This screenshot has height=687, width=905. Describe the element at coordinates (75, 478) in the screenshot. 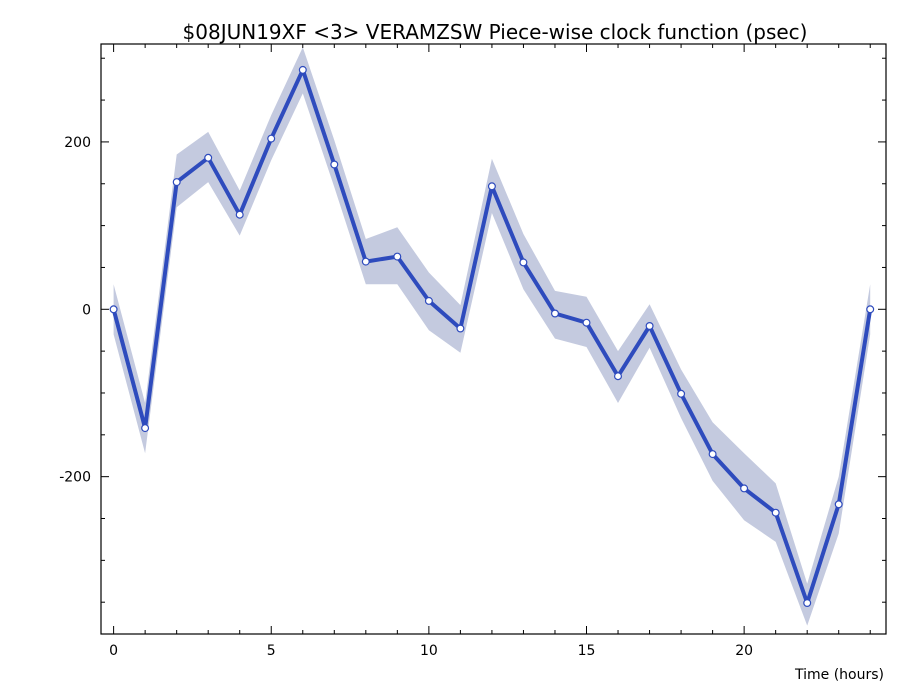

I see `y-tick-label: -200` at that location.